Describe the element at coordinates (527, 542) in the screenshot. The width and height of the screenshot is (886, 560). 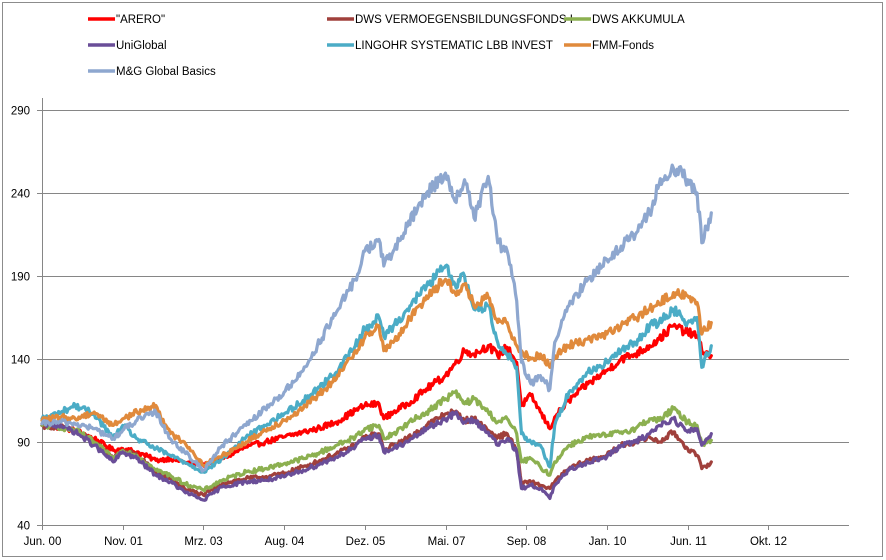
I see `x-tick-label: Sep. 08` at that location.